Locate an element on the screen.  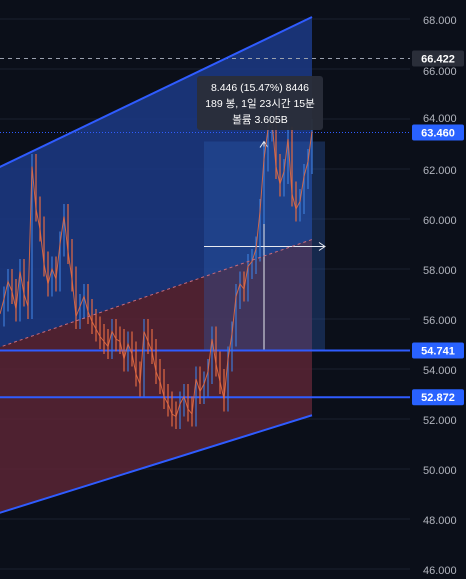
measure-region is located at coordinates (265, 246).